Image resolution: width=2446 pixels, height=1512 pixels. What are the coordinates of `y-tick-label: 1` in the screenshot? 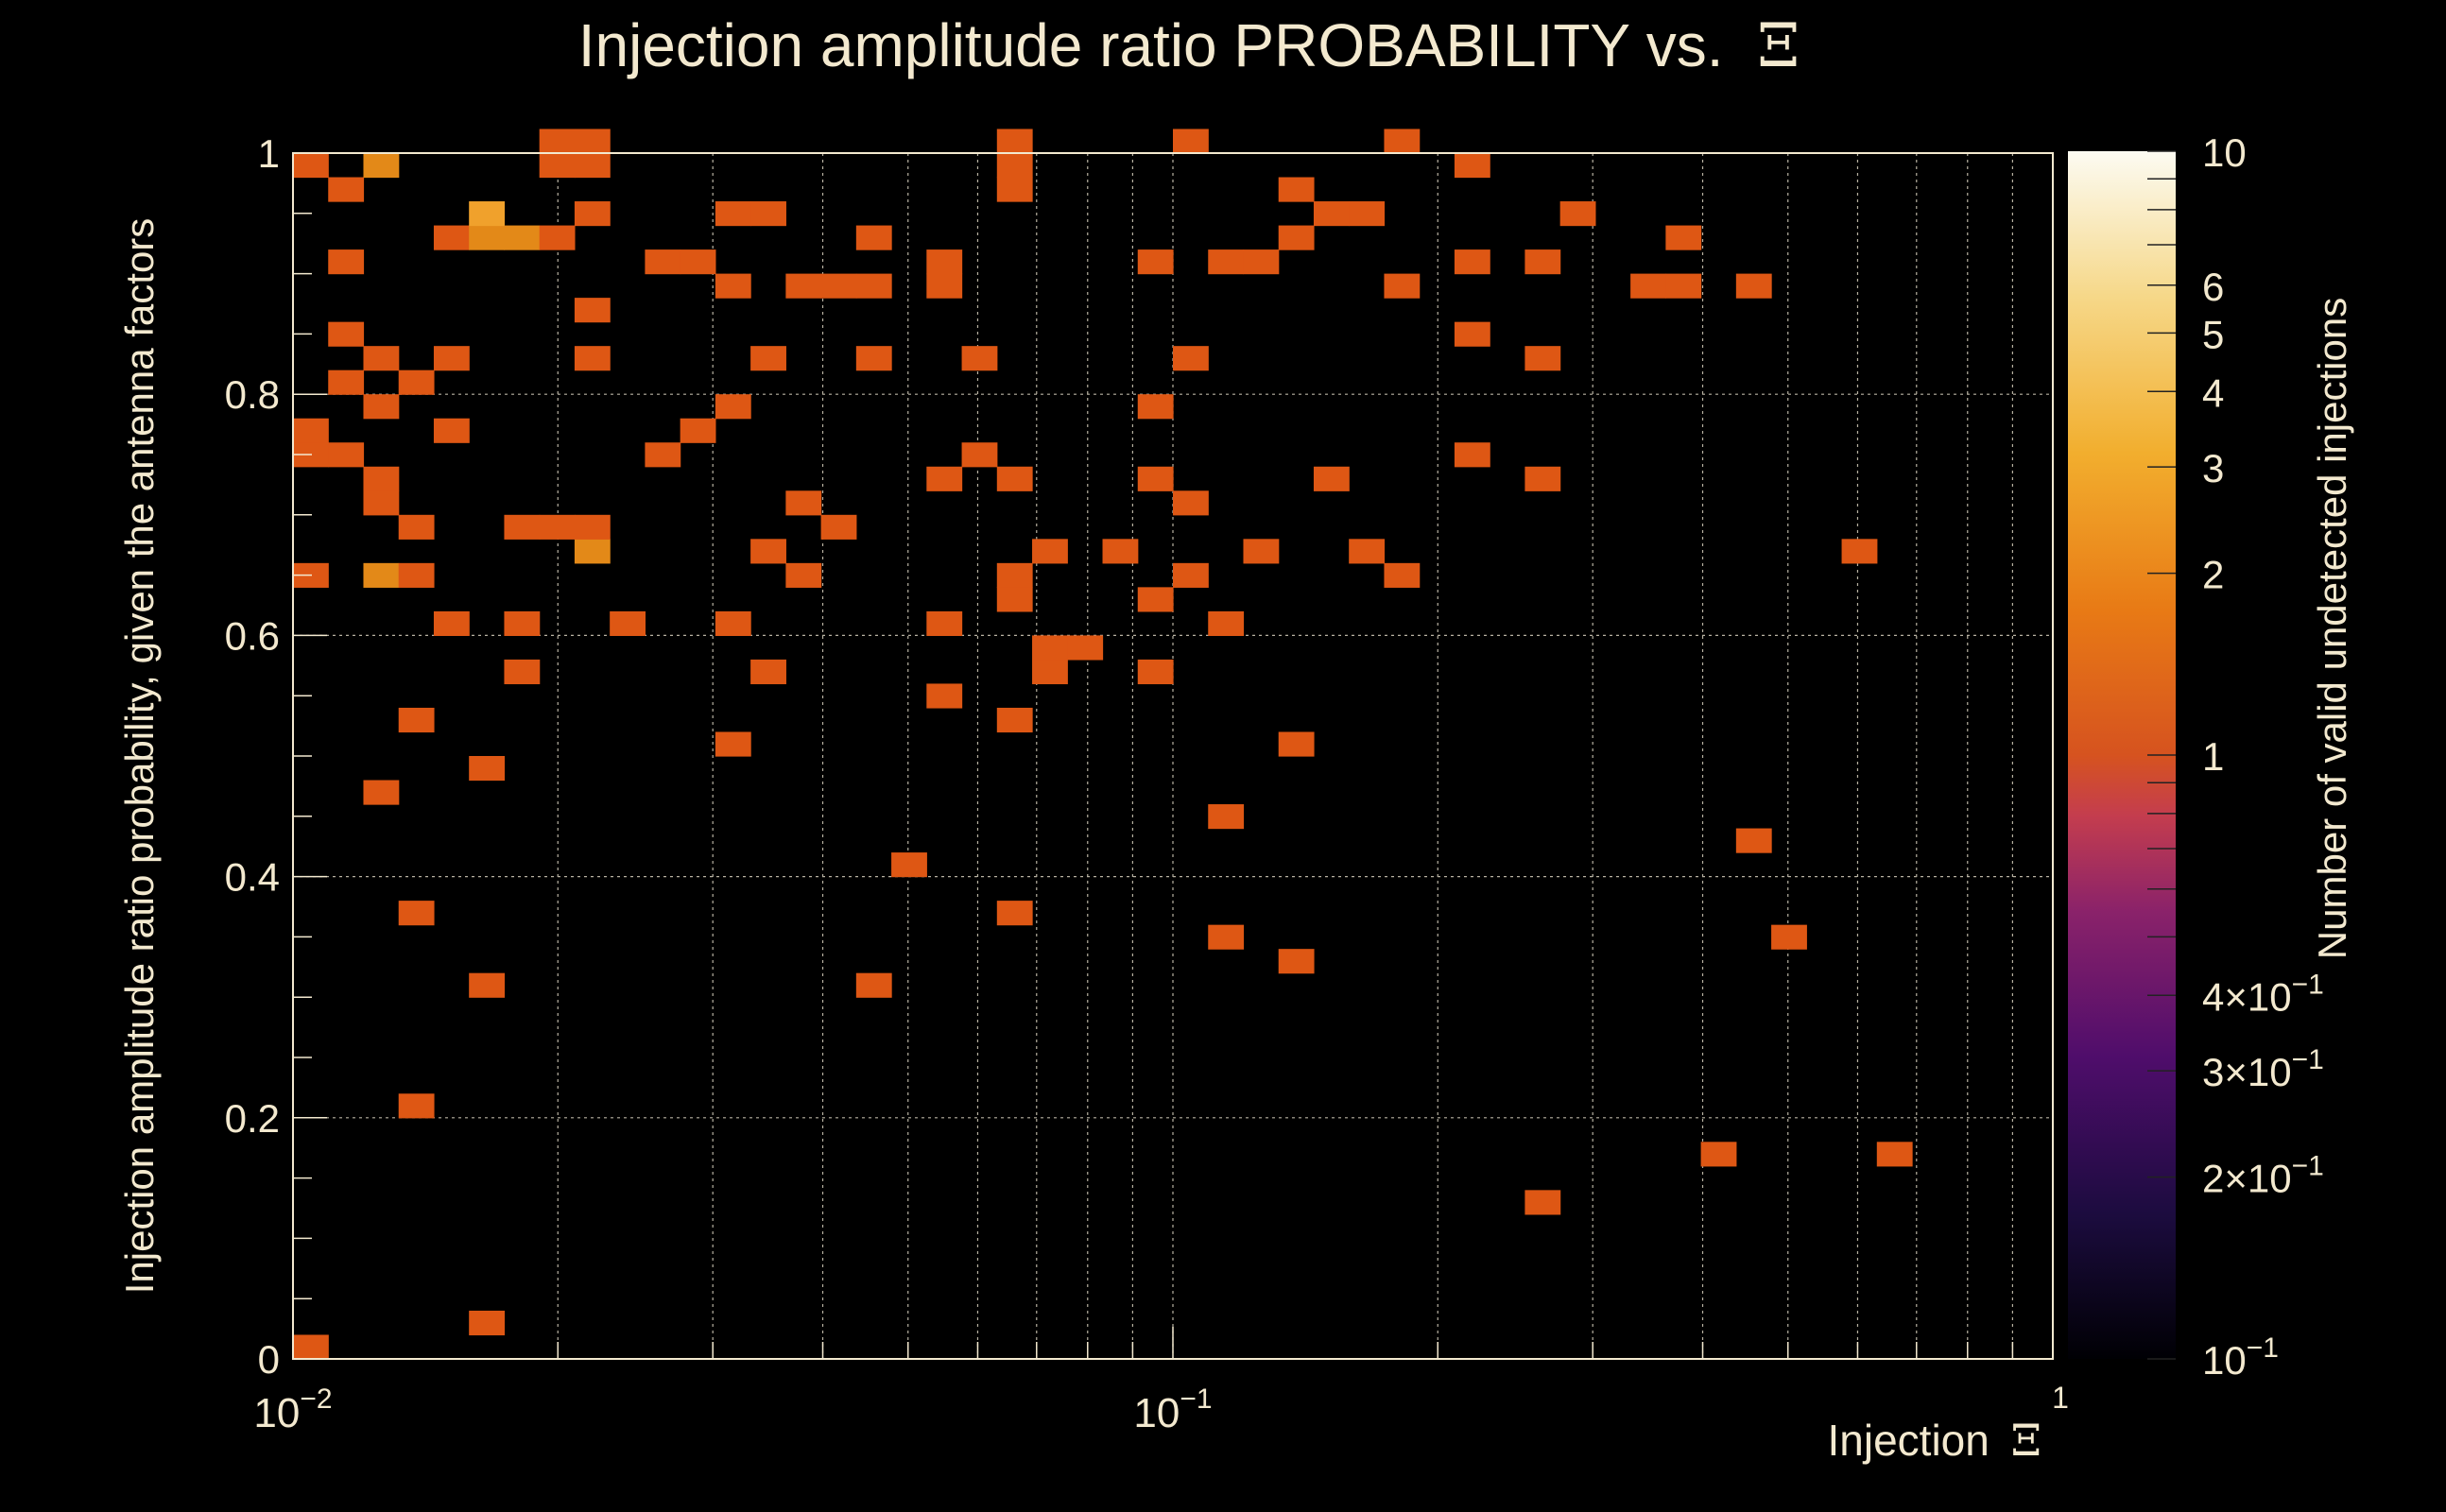 It's located at (269, 153).